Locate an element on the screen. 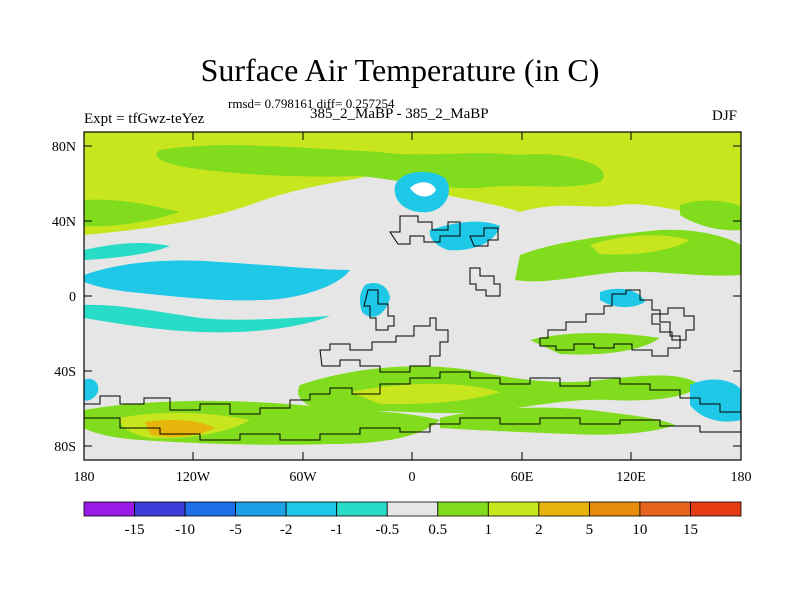 This screenshot has width=800, height=600. colorbar-label: 10 is located at coordinates (639, 530).